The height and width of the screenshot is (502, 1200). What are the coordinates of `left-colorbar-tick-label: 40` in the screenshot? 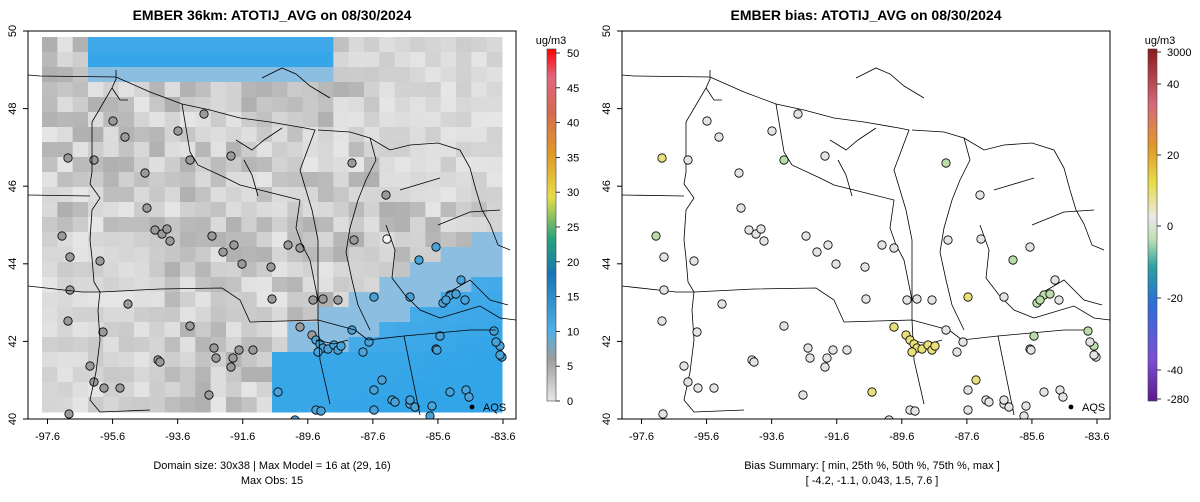 It's located at (573, 124).